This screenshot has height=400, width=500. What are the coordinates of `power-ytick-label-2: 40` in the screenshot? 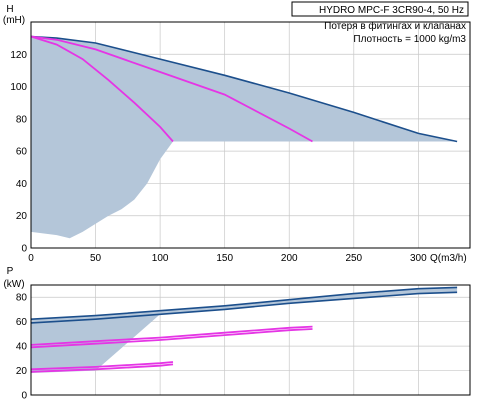 It's located at (22, 347).